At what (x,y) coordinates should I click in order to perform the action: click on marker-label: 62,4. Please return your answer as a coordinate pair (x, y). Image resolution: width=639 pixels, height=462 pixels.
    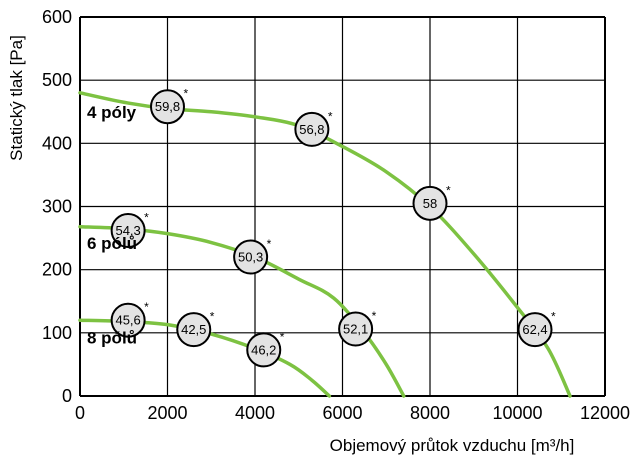
    Looking at the image, I should click on (534, 329).